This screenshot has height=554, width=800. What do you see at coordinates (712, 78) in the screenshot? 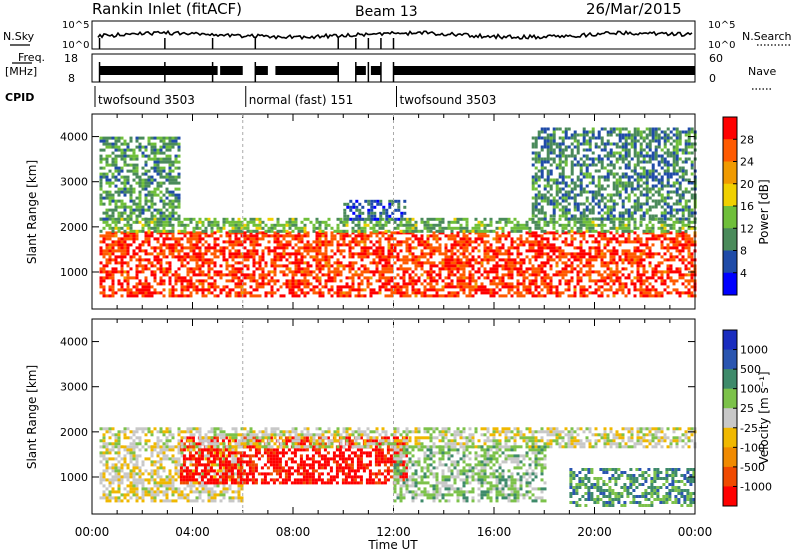
I see `nave-tick-low: 0` at bounding box center [712, 78].